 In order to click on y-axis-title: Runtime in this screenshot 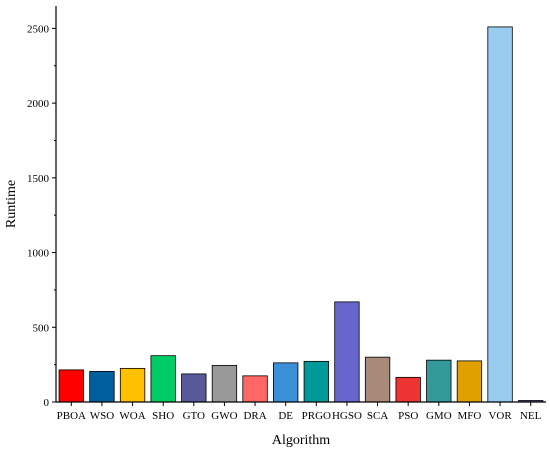, I will do `click(11, 204)`.